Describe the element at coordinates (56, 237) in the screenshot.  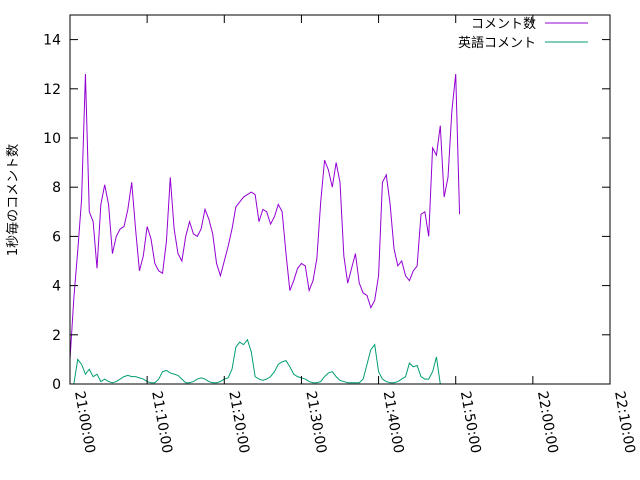
I see `y-tick-label: 6` at that location.